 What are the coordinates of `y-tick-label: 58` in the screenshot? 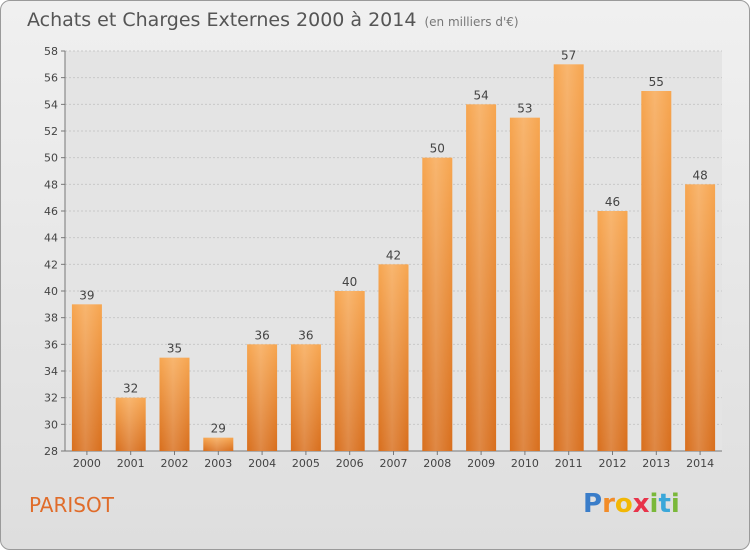 It's located at (51, 51).